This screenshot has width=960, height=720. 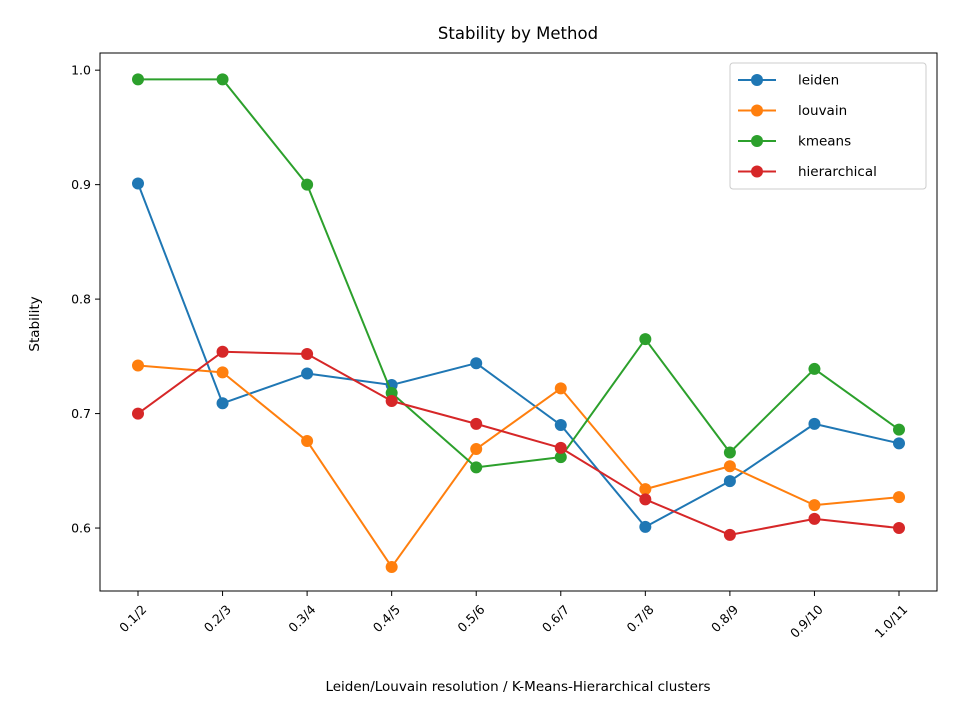 What do you see at coordinates (518, 33) in the screenshot?
I see `chart-title: Stability by Method` at bounding box center [518, 33].